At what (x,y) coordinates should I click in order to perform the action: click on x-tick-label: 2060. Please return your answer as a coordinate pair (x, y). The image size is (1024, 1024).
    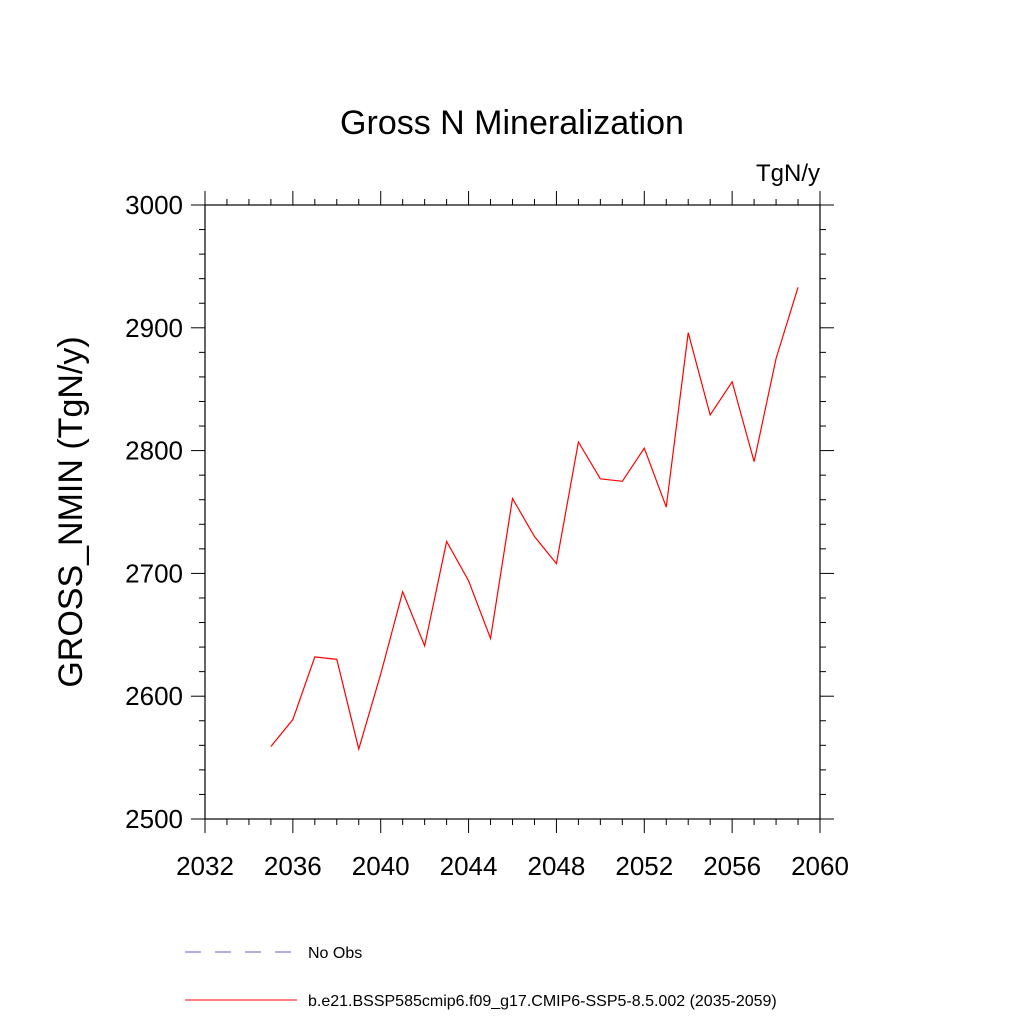
    Looking at the image, I should click on (820, 866).